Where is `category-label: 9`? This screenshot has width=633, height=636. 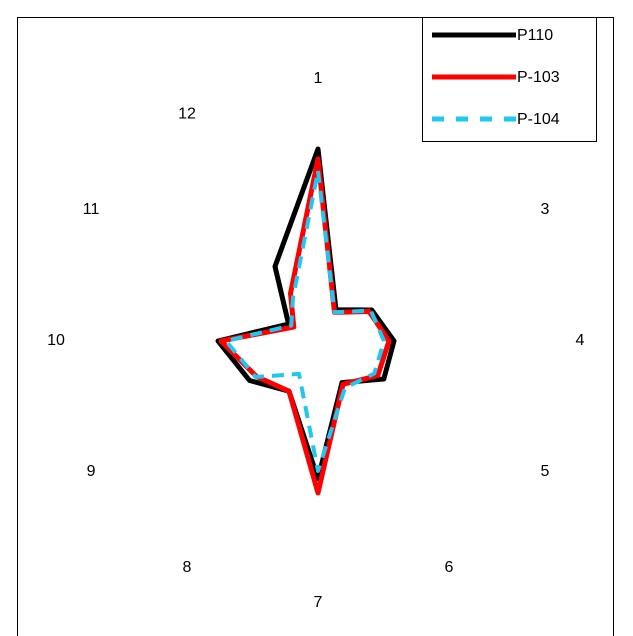
category-label: 9 is located at coordinates (91, 471).